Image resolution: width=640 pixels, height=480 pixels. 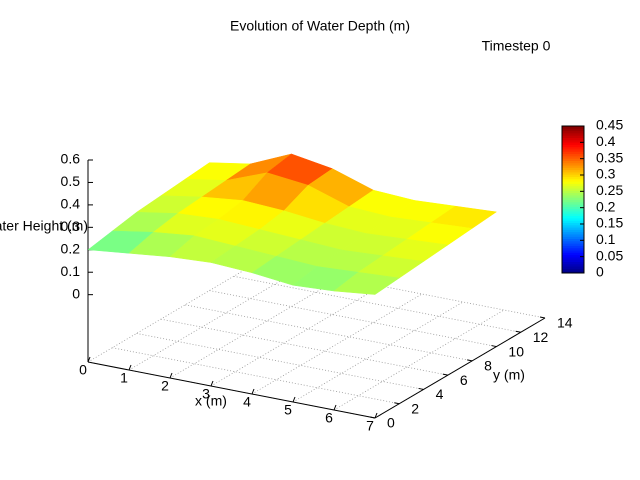 I want to click on colorbar-frame, so click(x=573, y=199).